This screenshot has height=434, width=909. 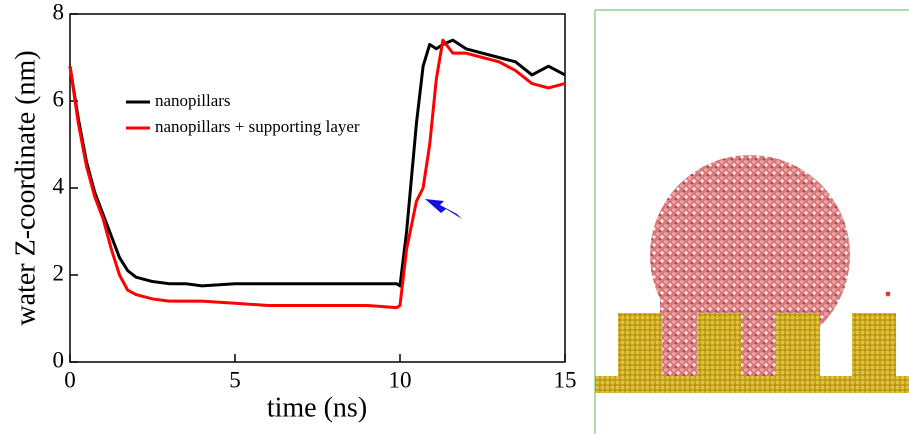 What do you see at coordinates (70, 379) in the screenshot?
I see `x-tick-label: 0` at bounding box center [70, 379].